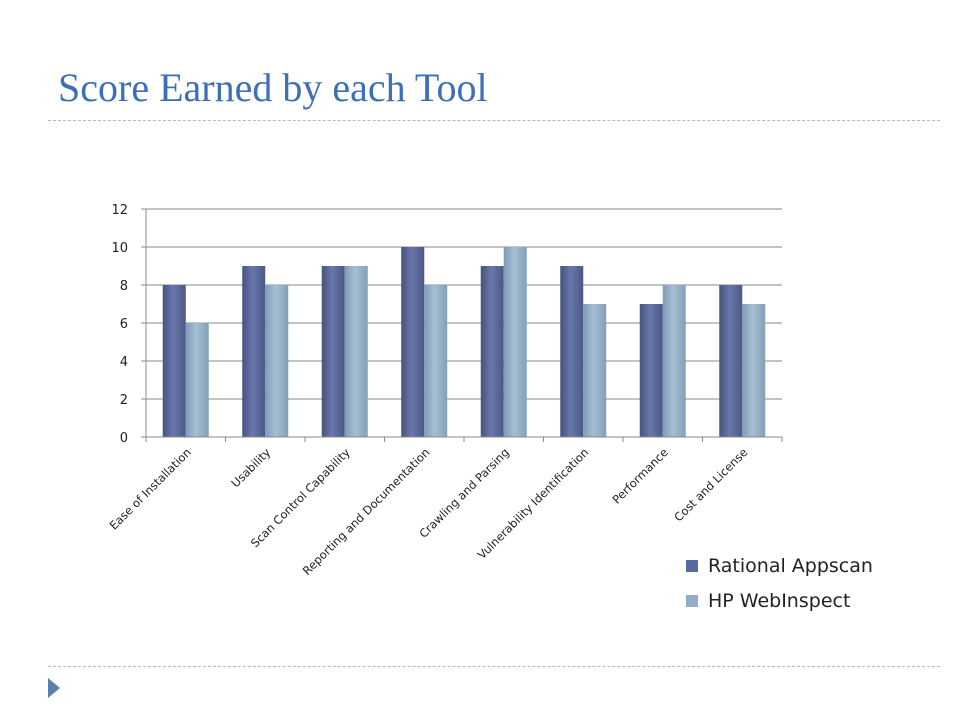 The height and width of the screenshot is (720, 960). What do you see at coordinates (494, 666) in the screenshot?
I see `footer-divider` at bounding box center [494, 666].